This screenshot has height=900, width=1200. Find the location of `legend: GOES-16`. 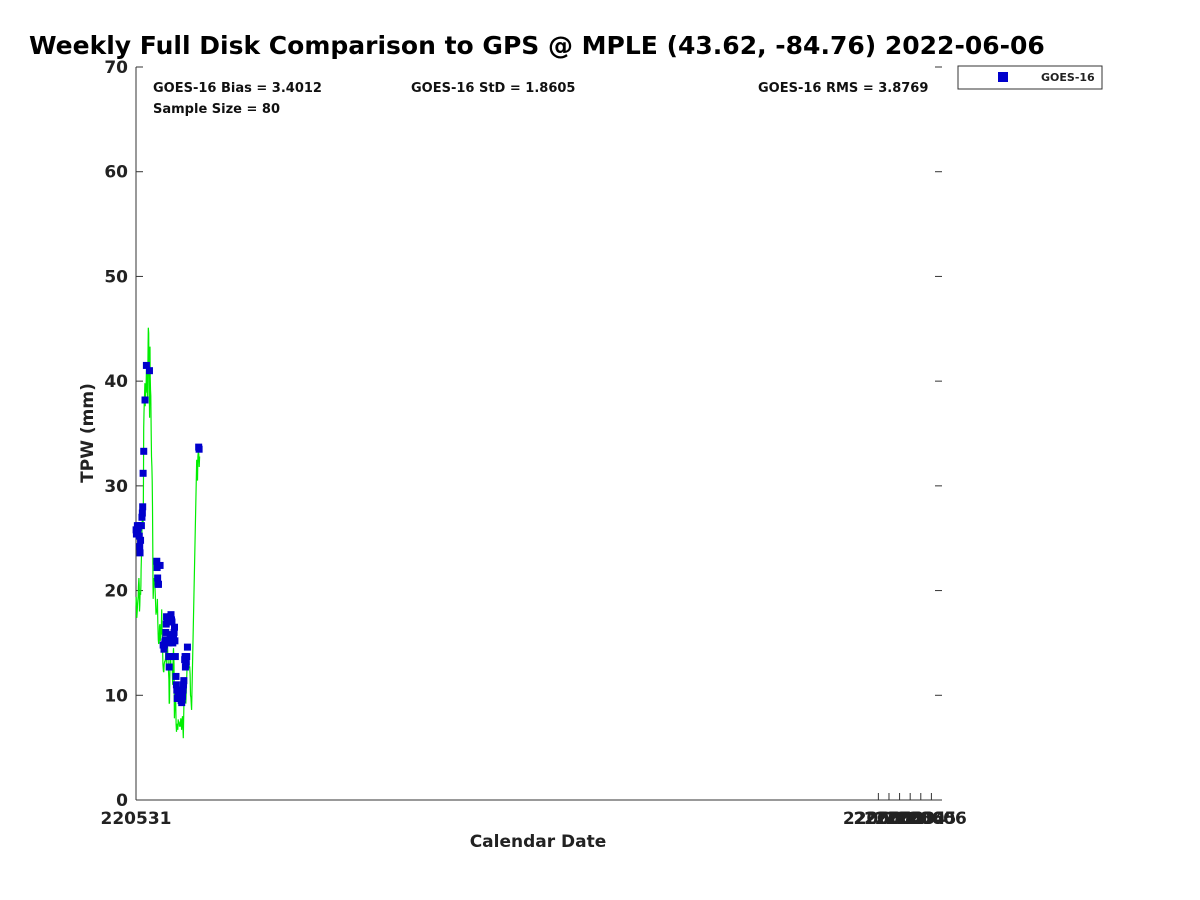

legend: GOES-16 is located at coordinates (1030, 77).